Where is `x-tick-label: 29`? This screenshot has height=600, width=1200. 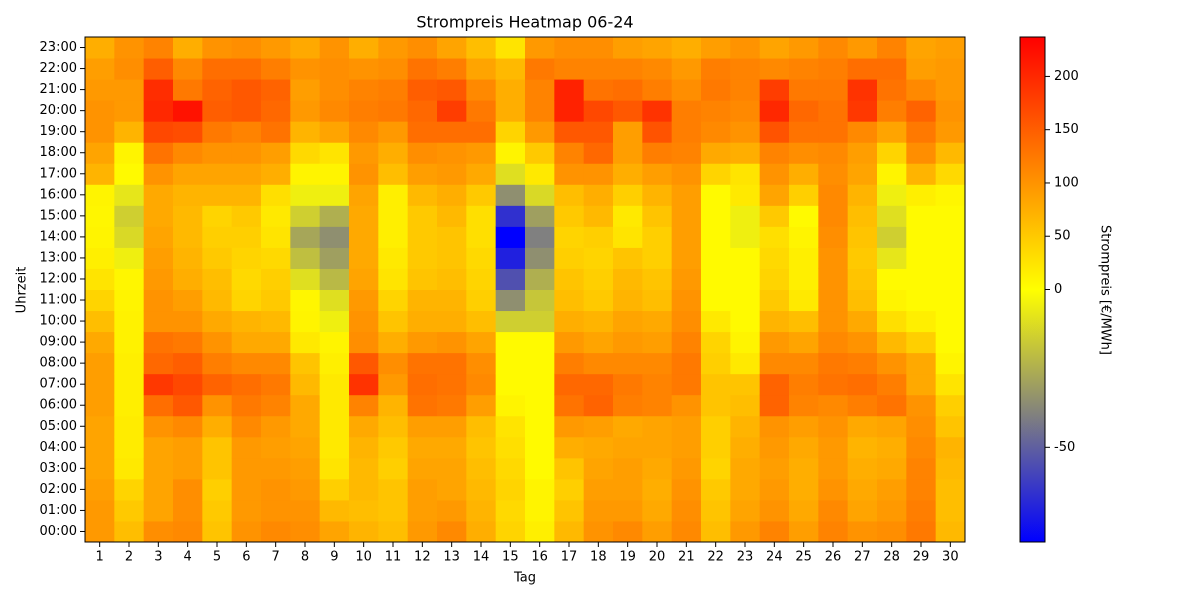 x-tick-label: 29 is located at coordinates (921, 557).